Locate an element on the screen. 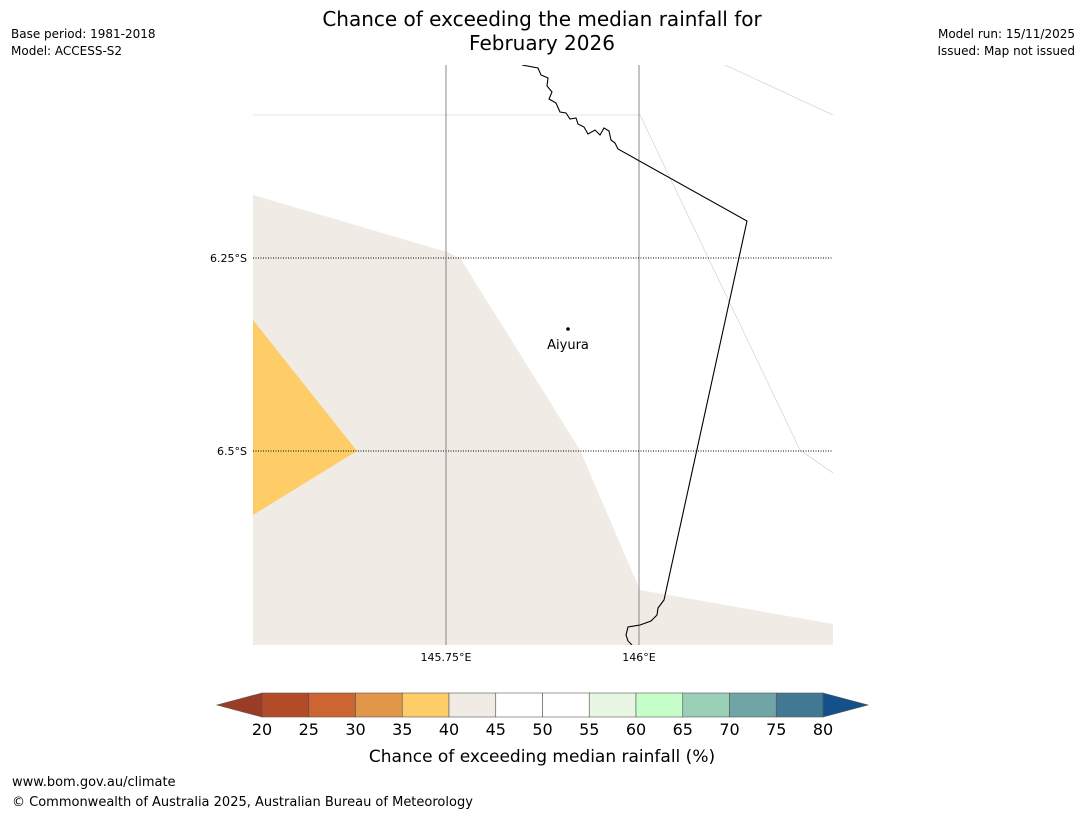 The width and height of the screenshot is (1085, 816). colorbar is located at coordinates (542, 705).